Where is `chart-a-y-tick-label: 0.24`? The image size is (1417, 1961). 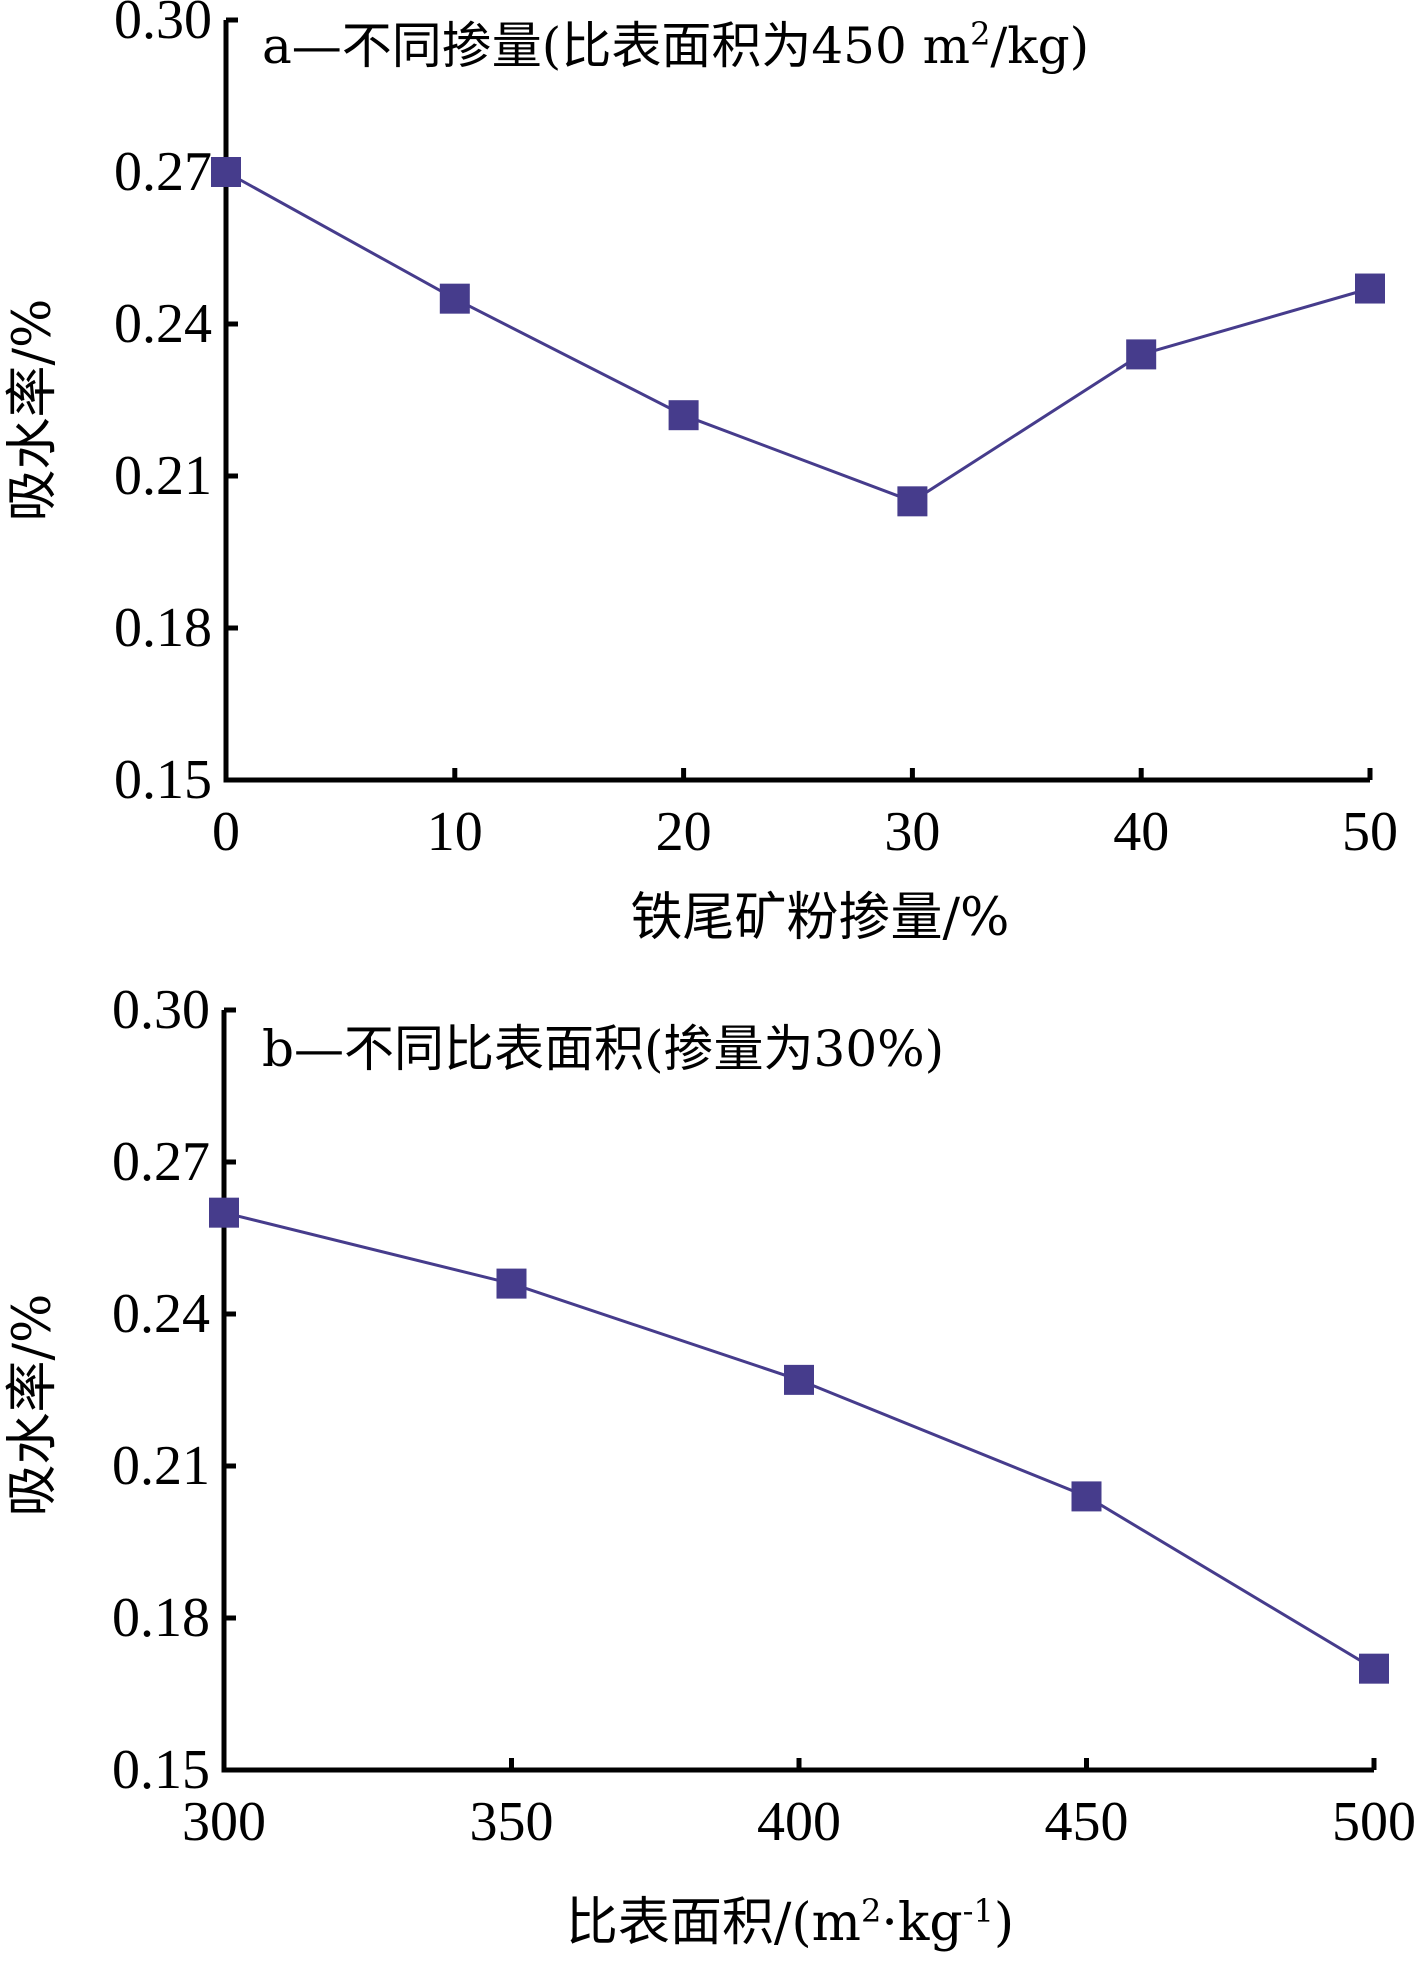 chart-a-y-tick-label: 0.24 is located at coordinates (163, 324).